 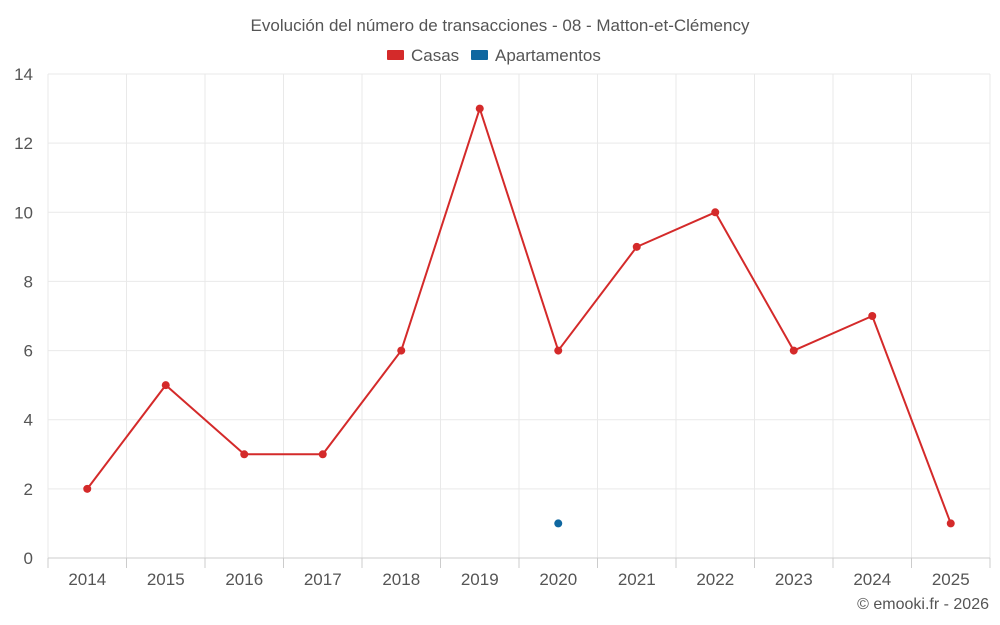 I want to click on y-tick-label: 10, so click(x=23, y=212).